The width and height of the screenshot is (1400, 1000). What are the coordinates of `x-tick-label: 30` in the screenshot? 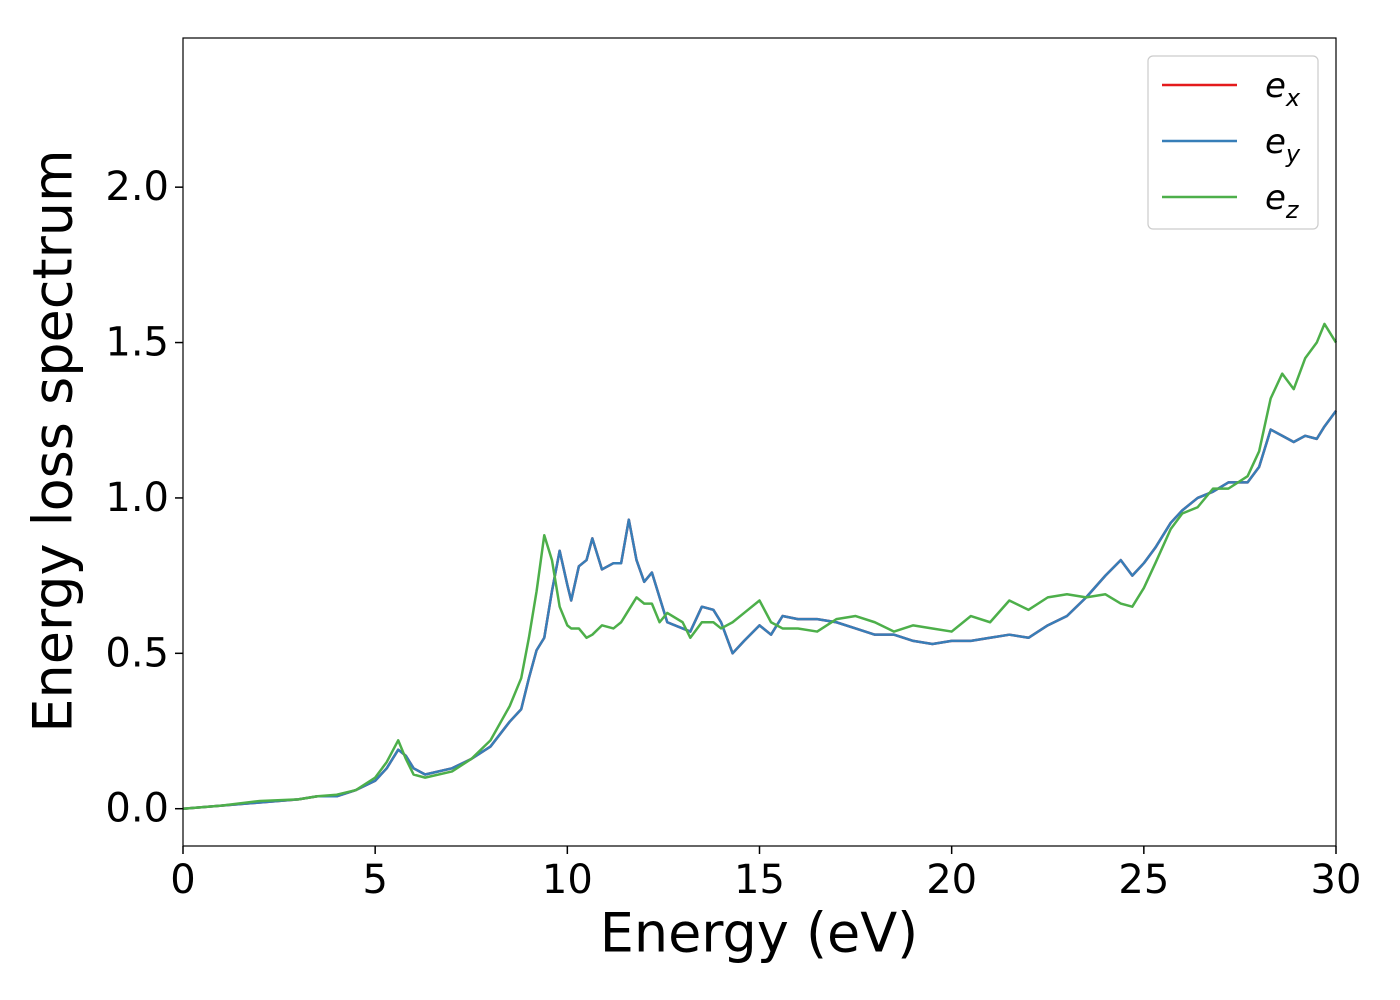 It's located at (1336, 880).